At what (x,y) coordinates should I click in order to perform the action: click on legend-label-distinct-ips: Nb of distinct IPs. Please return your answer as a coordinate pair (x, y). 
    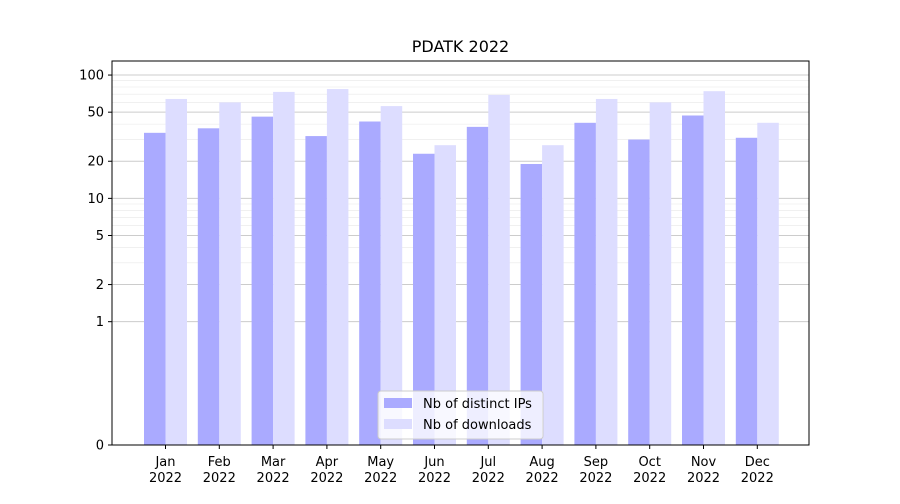
    Looking at the image, I should click on (477, 404).